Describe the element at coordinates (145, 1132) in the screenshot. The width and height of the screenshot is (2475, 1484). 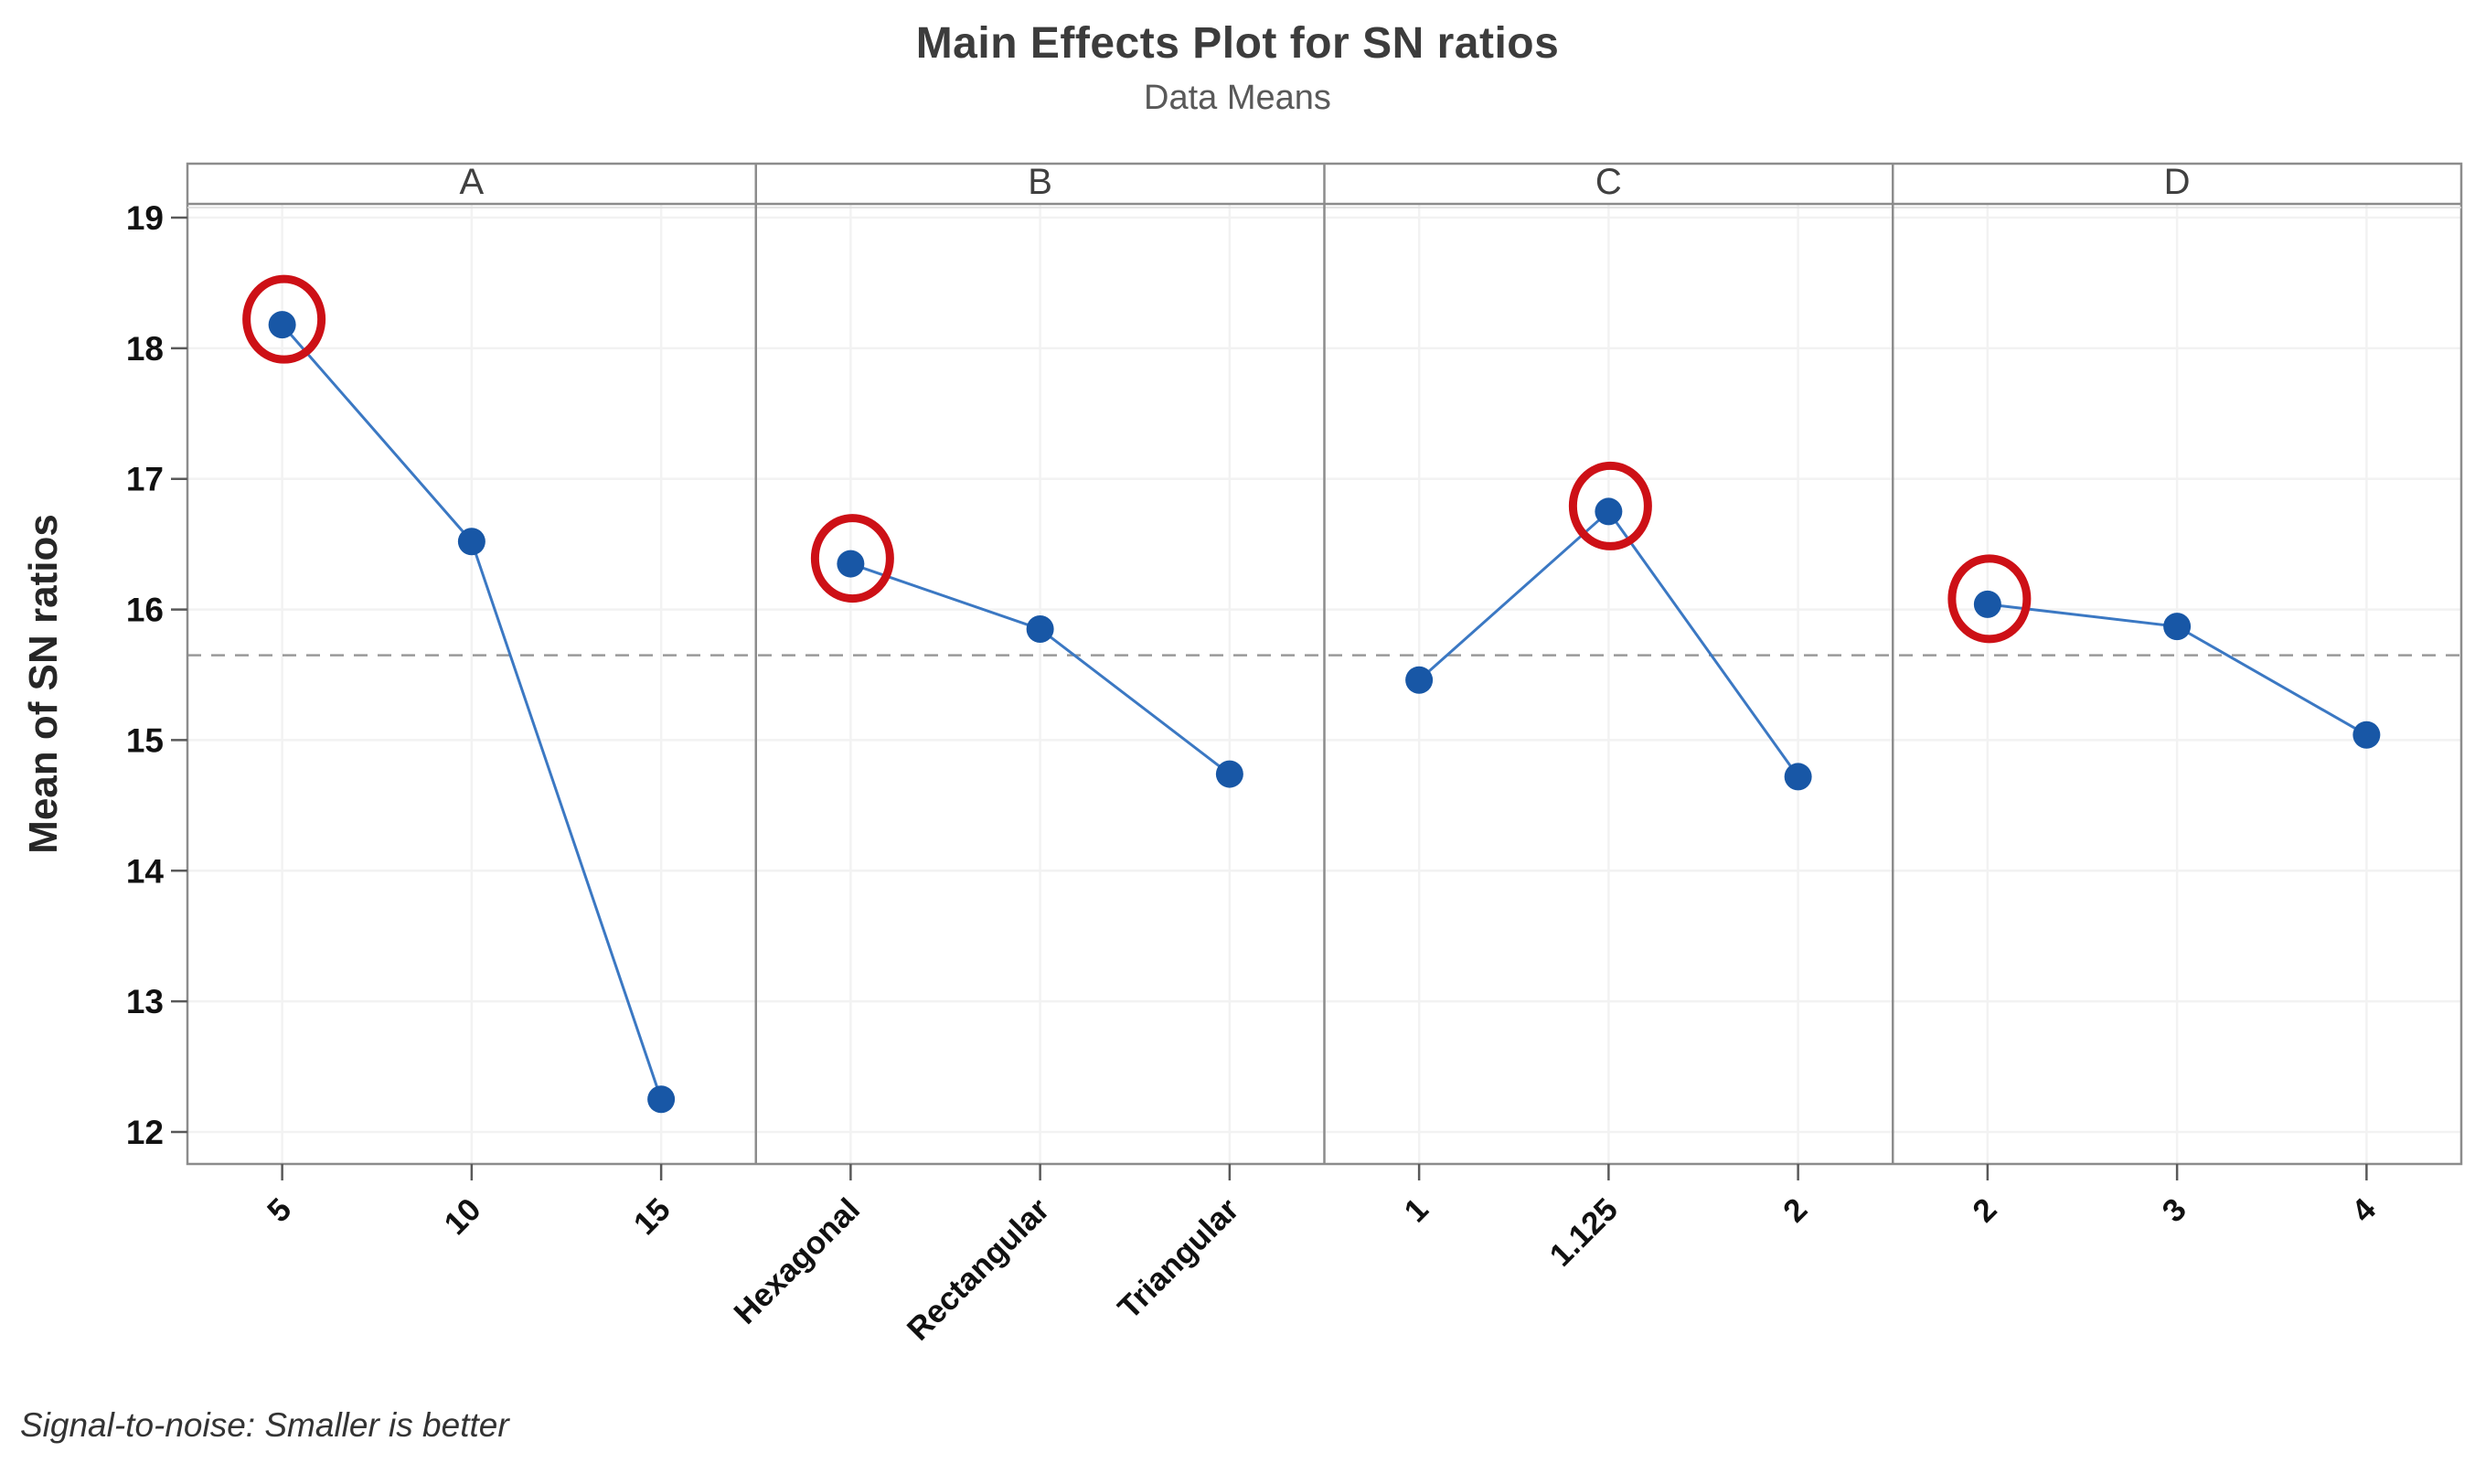
I see `y-tick-label: 12` at that location.